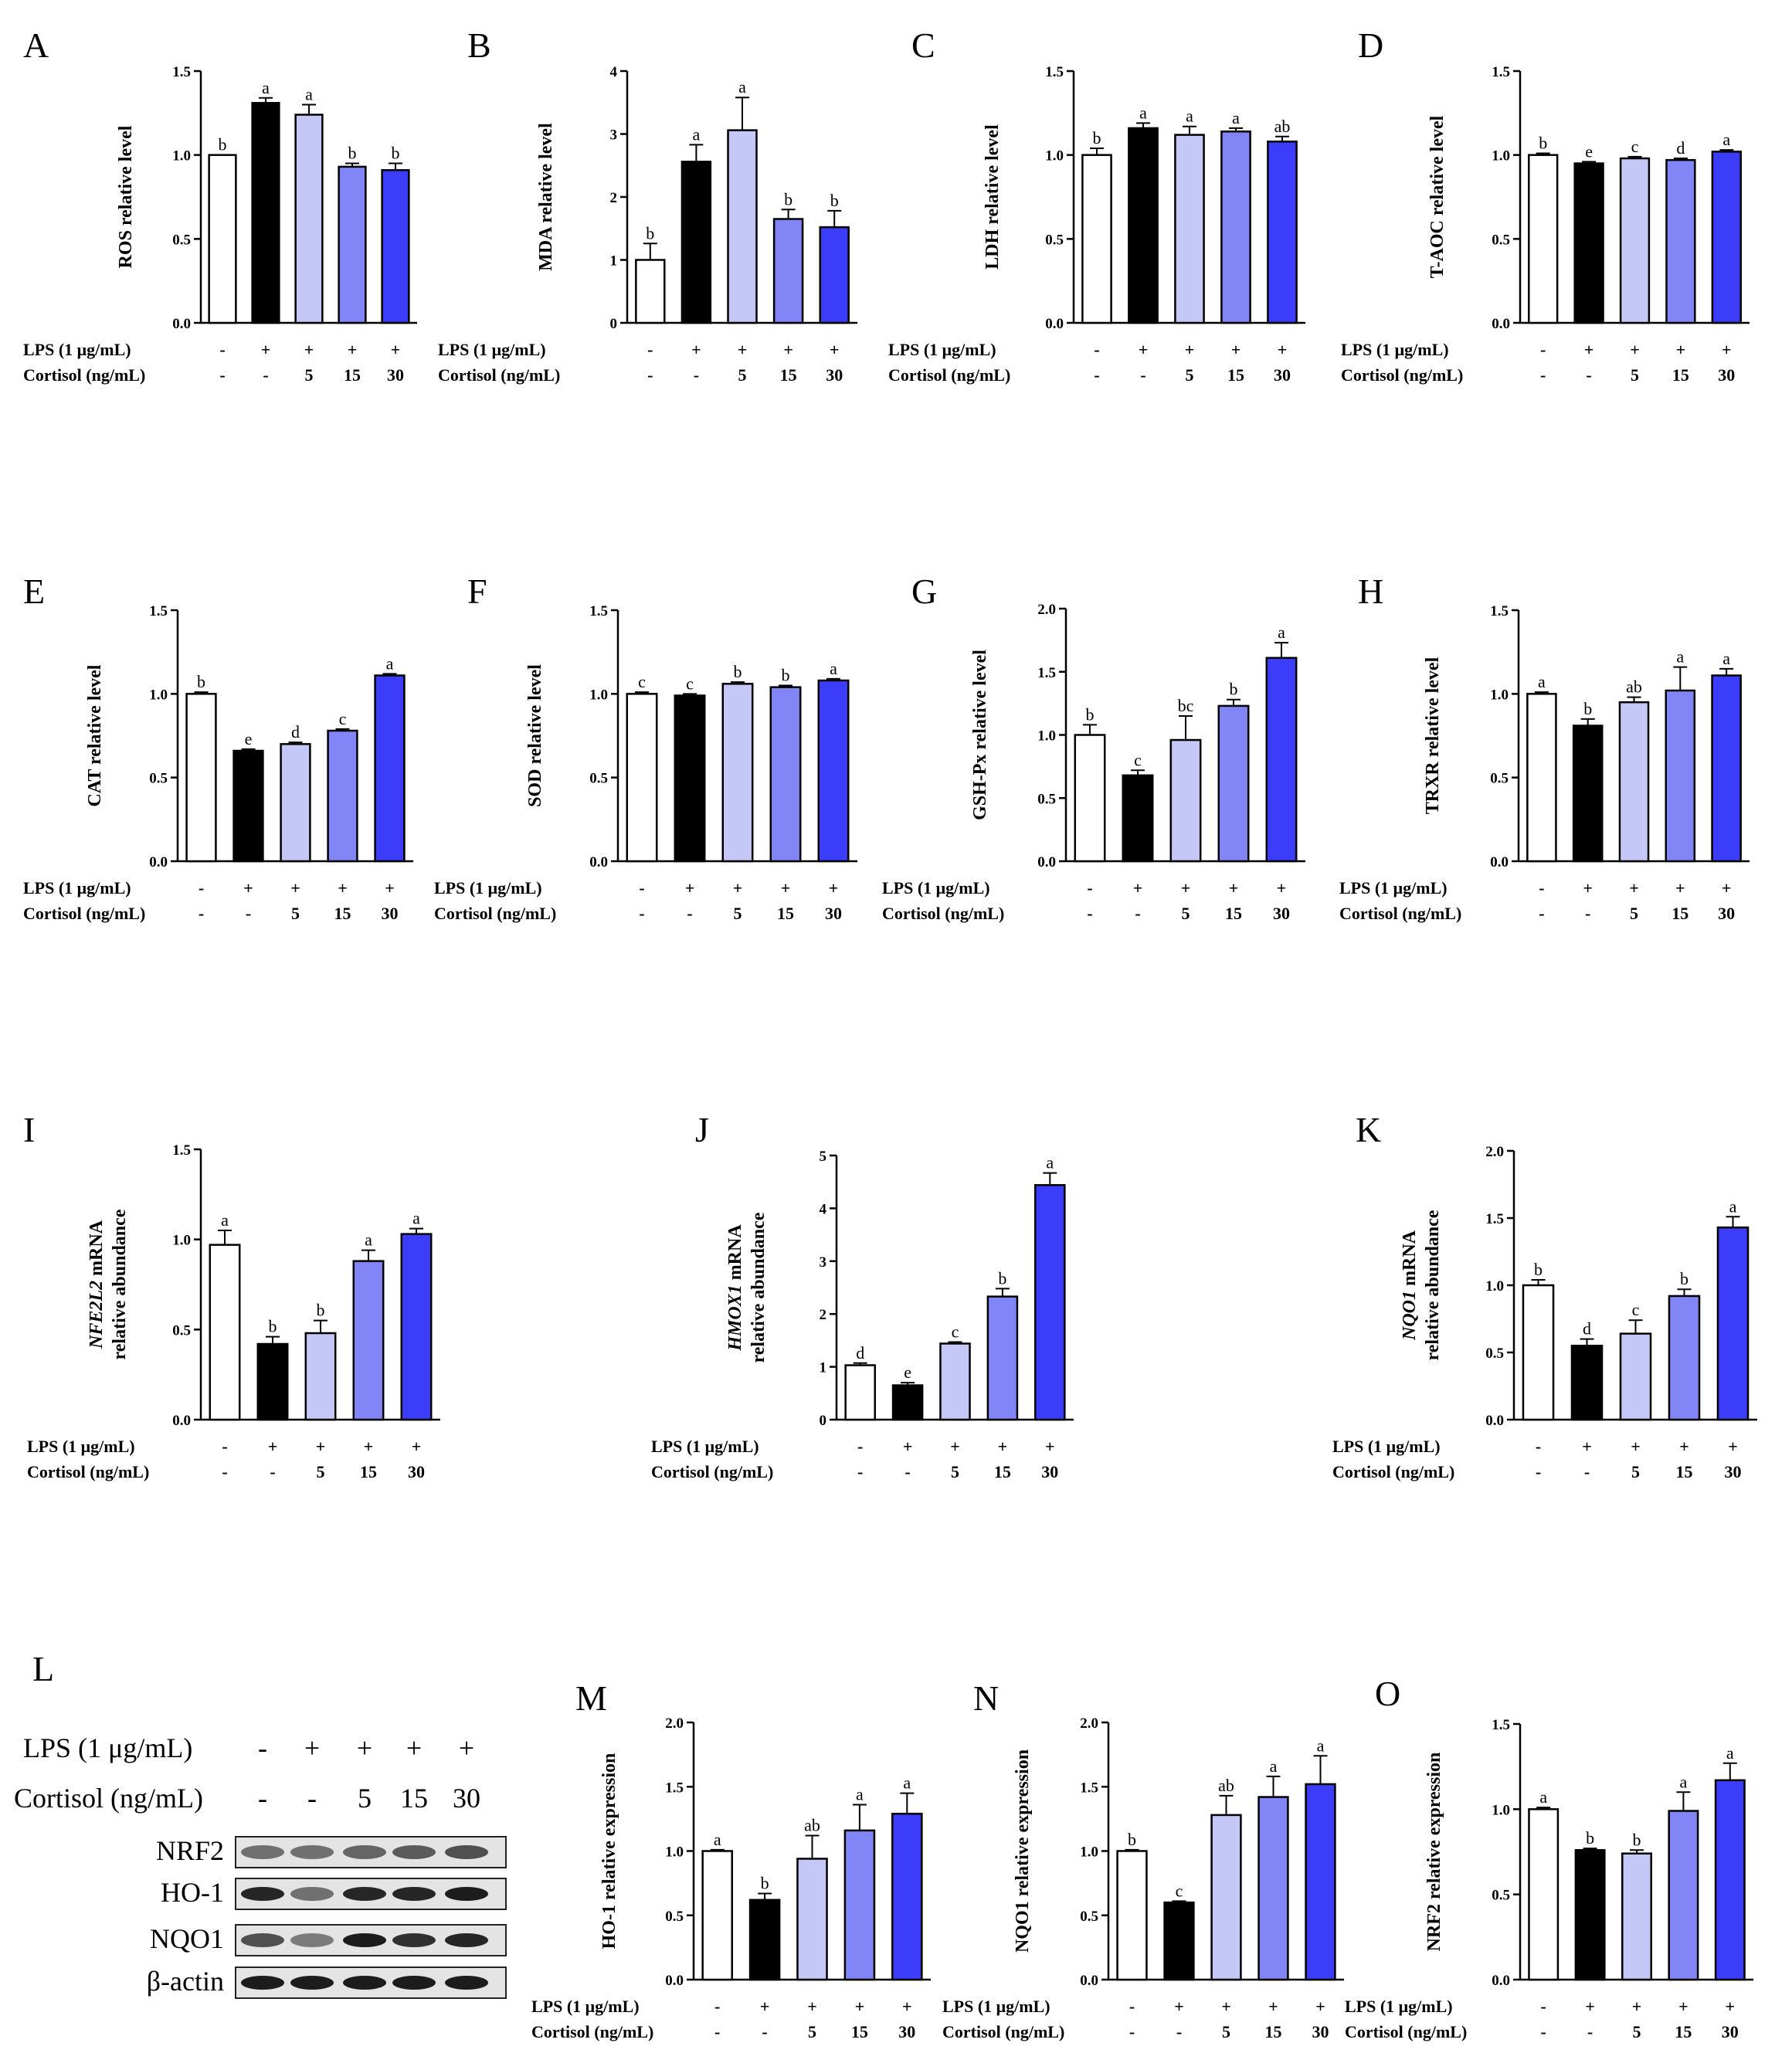  I want to click on significance-letter-k-4: b, so click(1684, 1278).